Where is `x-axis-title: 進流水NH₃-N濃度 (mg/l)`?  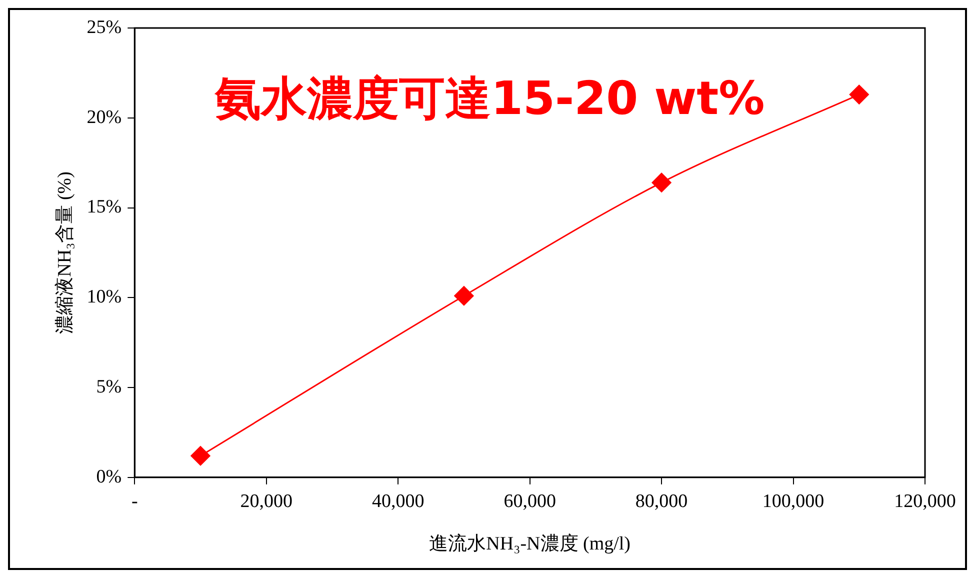
x-axis-title: 進流水NH₃-N濃度 (mg/l) is located at coordinates (529, 543).